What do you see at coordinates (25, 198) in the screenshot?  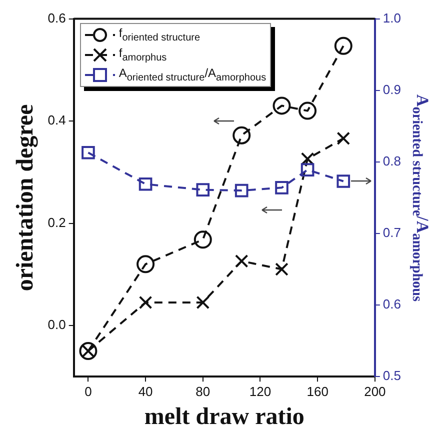 I see `y-axis-title: orientation degree` at bounding box center [25, 198].